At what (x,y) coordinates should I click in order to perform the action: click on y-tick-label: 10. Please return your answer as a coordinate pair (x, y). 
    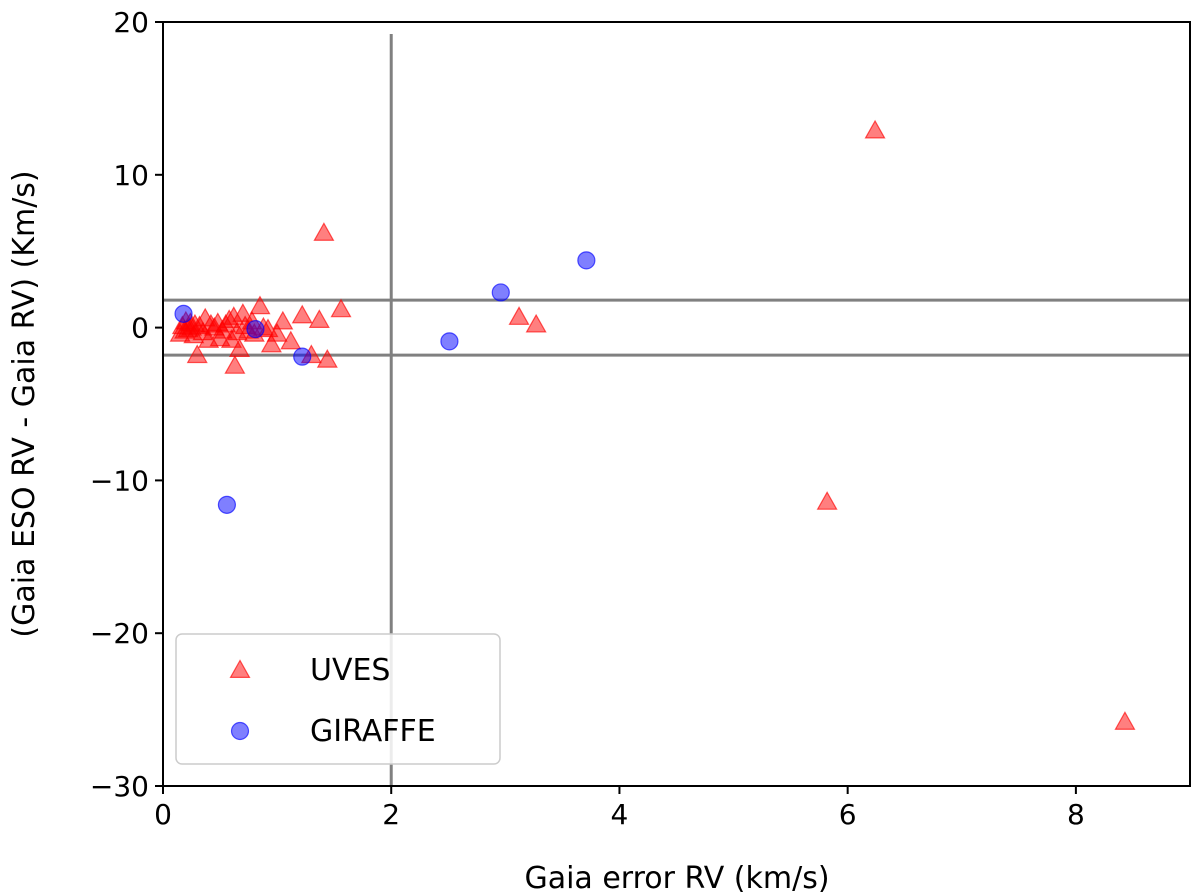
    Looking at the image, I should click on (131, 175).